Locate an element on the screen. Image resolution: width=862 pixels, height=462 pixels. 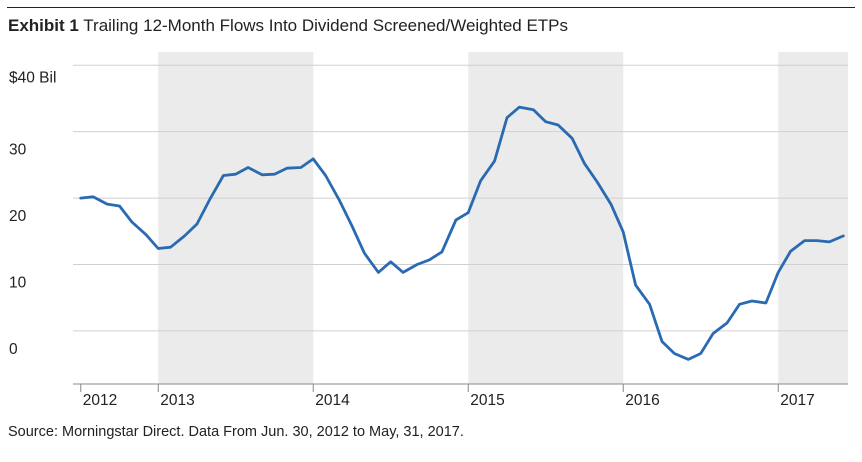
y-tick-label: 10 is located at coordinates (18, 282).